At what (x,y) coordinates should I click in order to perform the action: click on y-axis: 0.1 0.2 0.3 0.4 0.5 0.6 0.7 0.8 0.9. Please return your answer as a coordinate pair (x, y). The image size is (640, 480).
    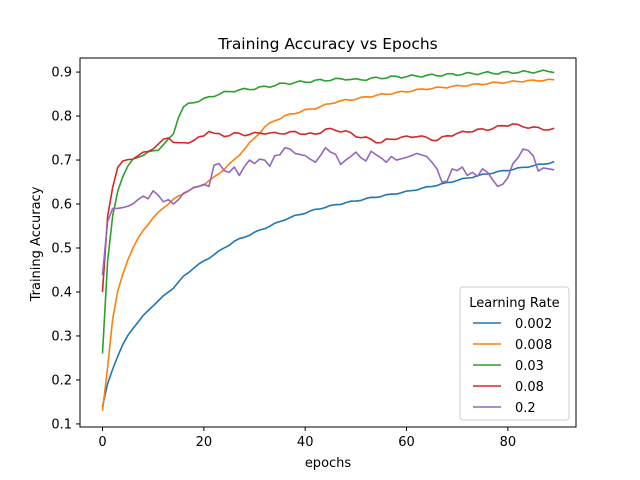
    Looking at the image, I should click on (65, 249).